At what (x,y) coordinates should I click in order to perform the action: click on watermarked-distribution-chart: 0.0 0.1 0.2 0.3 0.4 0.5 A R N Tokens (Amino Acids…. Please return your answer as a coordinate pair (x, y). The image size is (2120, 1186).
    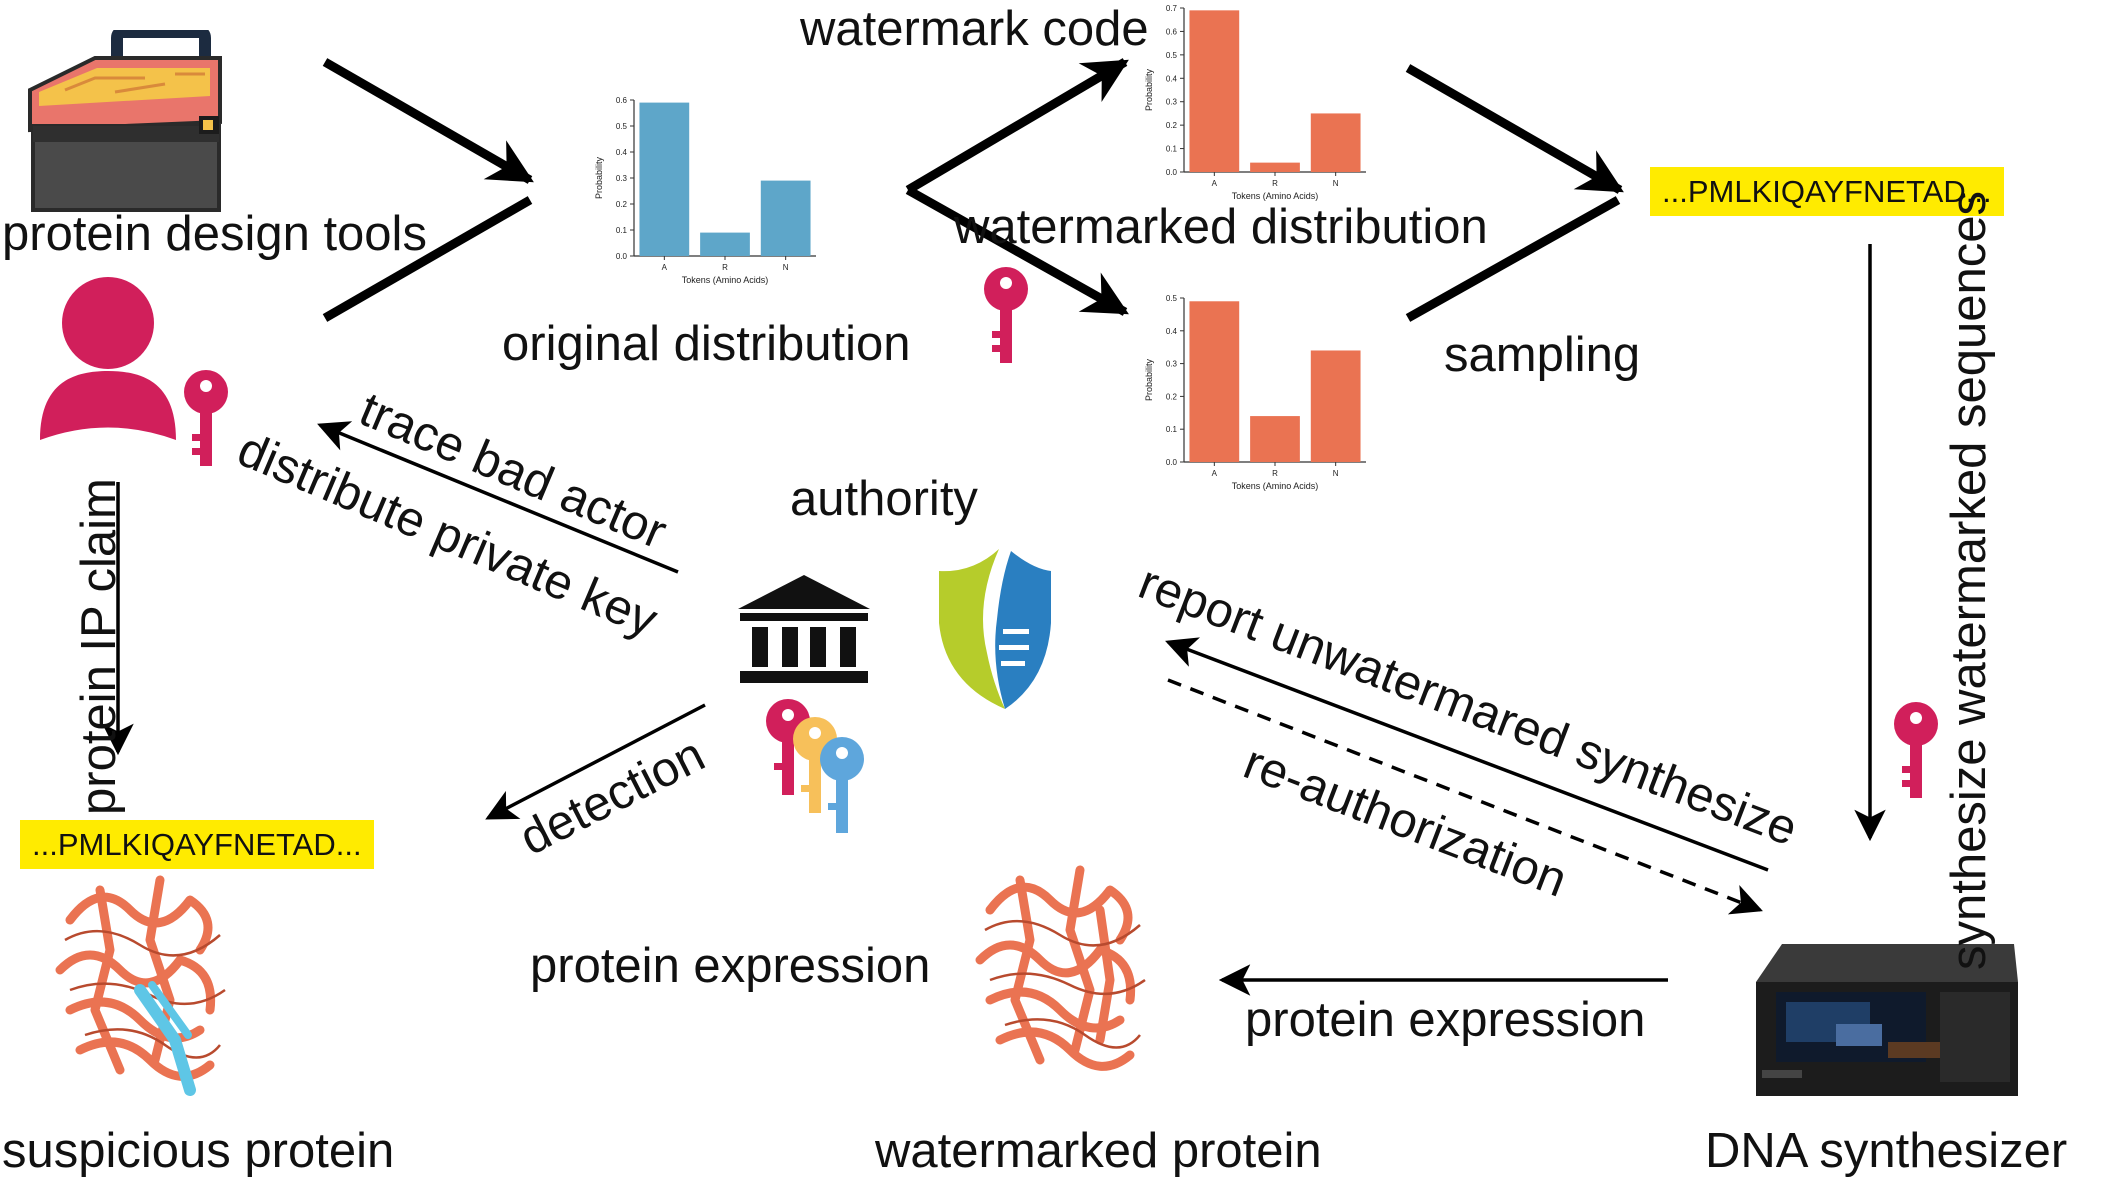
    Looking at the image, I should click on (1260, 394).